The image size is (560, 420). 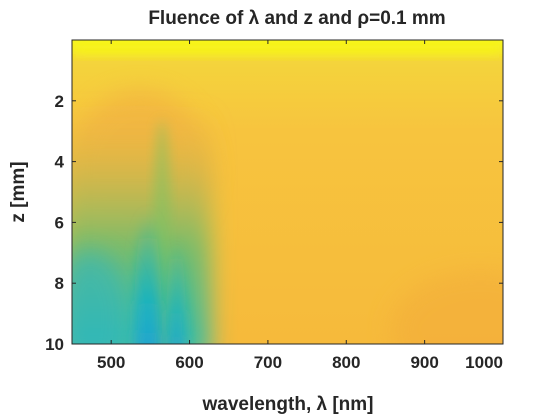 I want to click on y-tick-label: 8, so click(x=59, y=283).